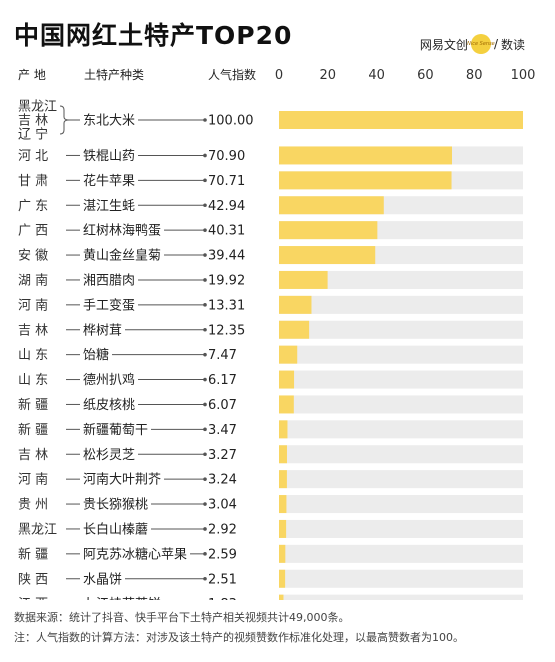 Image resolution: width=555 pixels, height=662 pixels. Describe the element at coordinates (32, 75) in the screenshot. I see `header-province: 产 地` at that location.